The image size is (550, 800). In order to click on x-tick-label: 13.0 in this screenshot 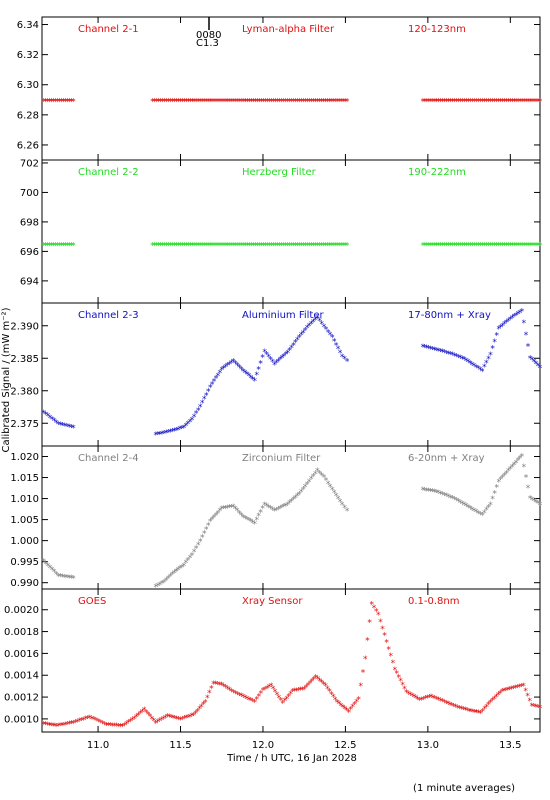, I will do `click(428, 745)`.